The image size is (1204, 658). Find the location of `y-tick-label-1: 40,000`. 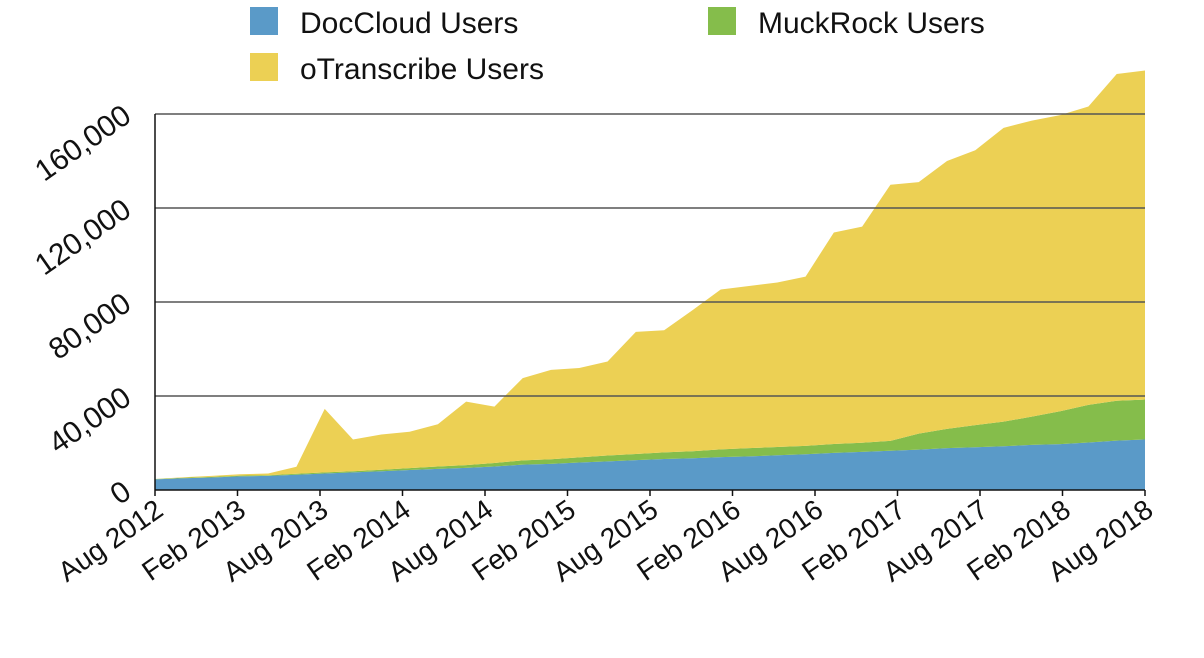

y-tick-label-1: 40,000 is located at coordinates (90, 421).